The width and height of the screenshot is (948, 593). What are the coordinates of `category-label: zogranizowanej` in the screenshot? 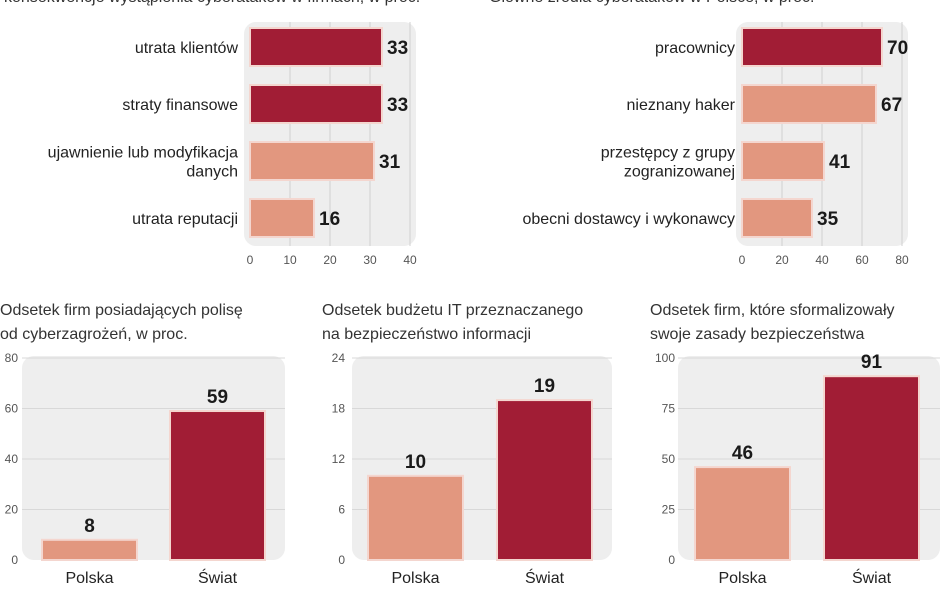 It's located at (679, 172).